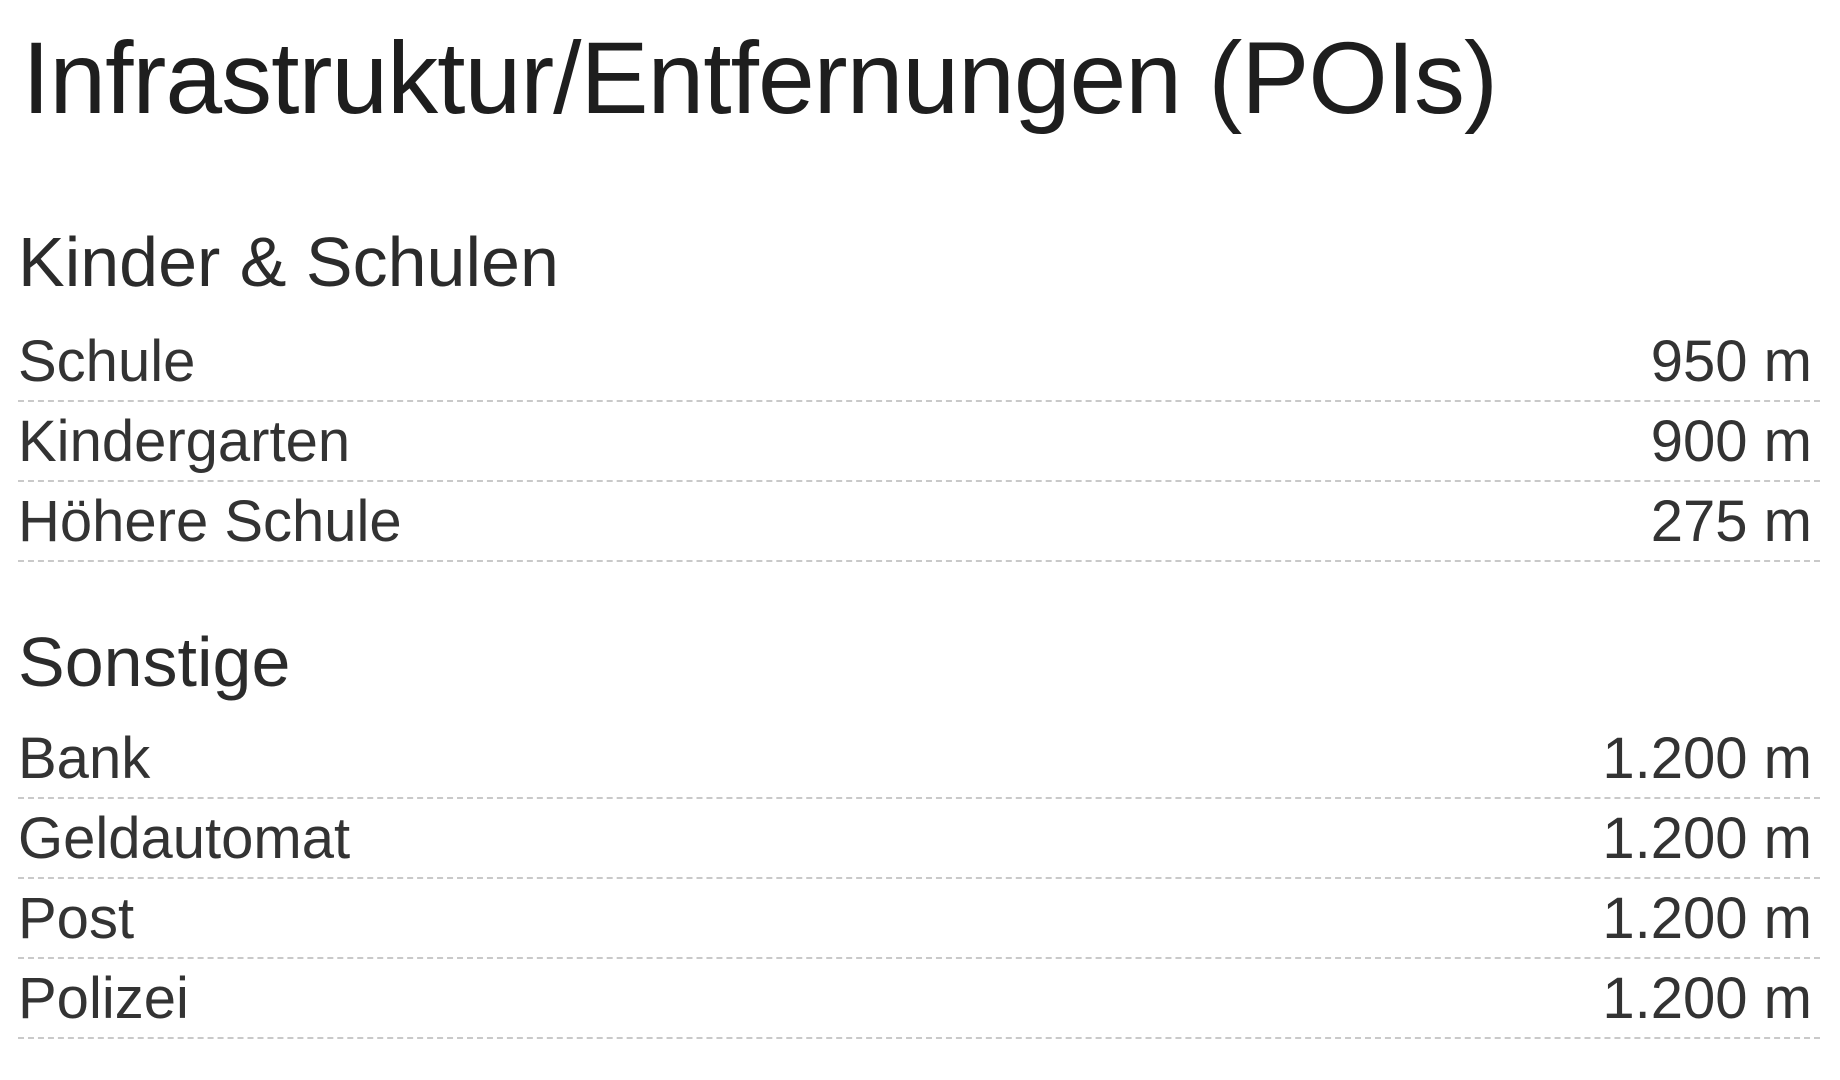 The height and width of the screenshot is (1080, 1840). I want to click on list-item: Geldautomat 1.200 m, so click(919, 839).